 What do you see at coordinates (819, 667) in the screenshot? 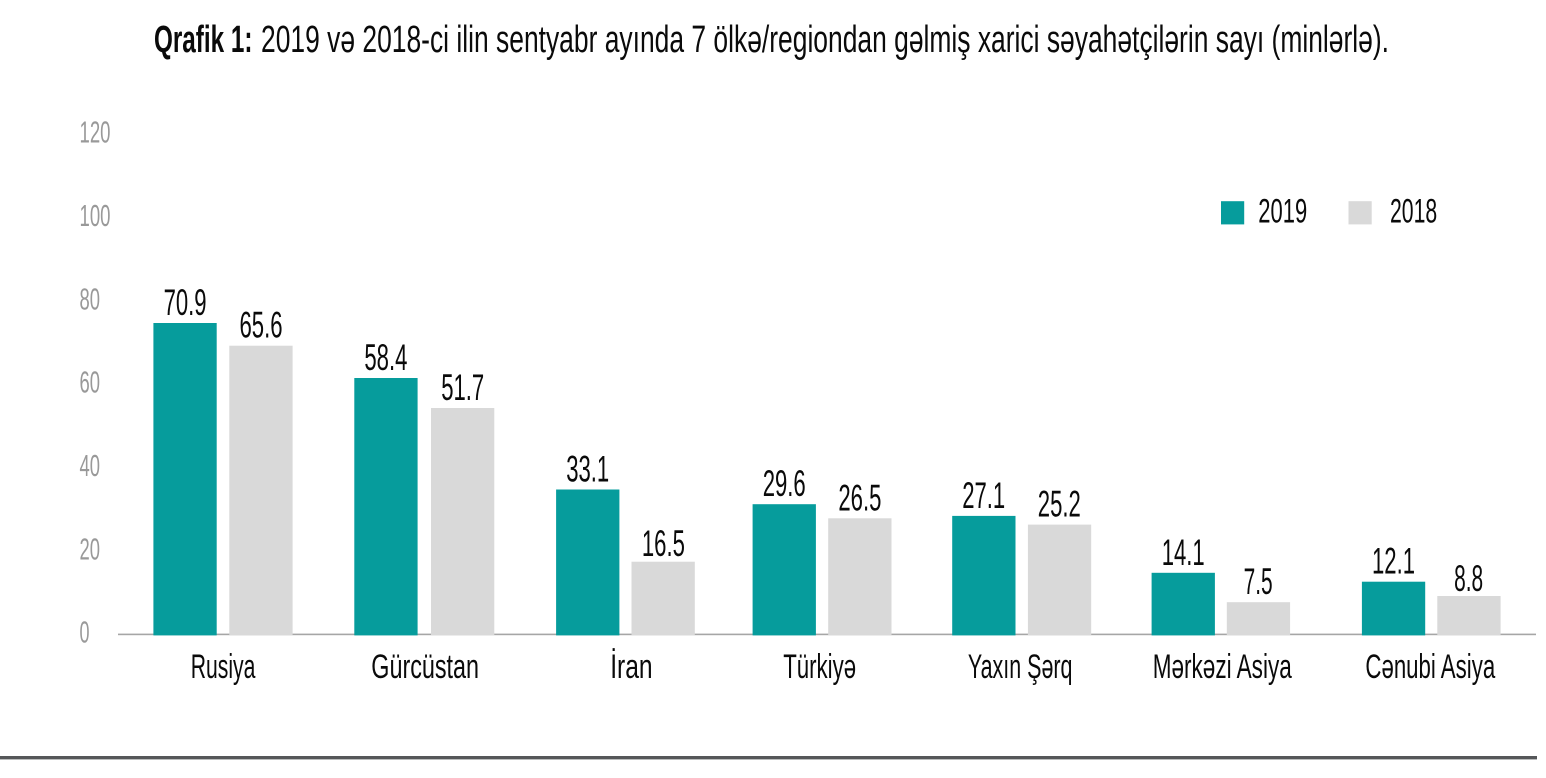
I see `svg-text: Türkiyə` at bounding box center [819, 667].